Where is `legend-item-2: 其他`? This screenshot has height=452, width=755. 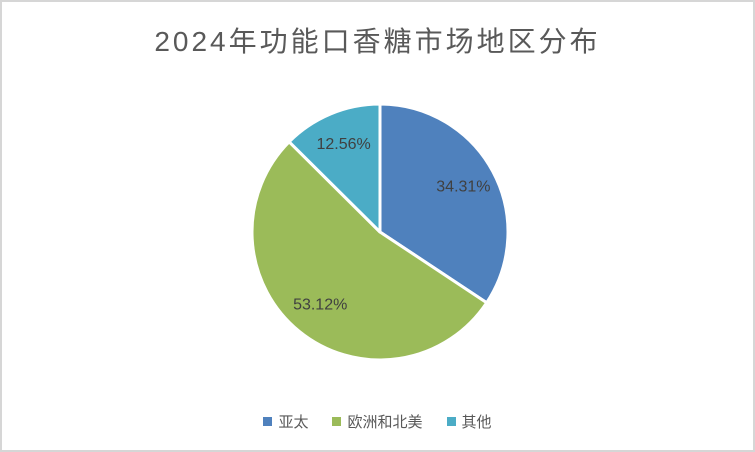
legend-item-2: 其他 is located at coordinates (469, 421).